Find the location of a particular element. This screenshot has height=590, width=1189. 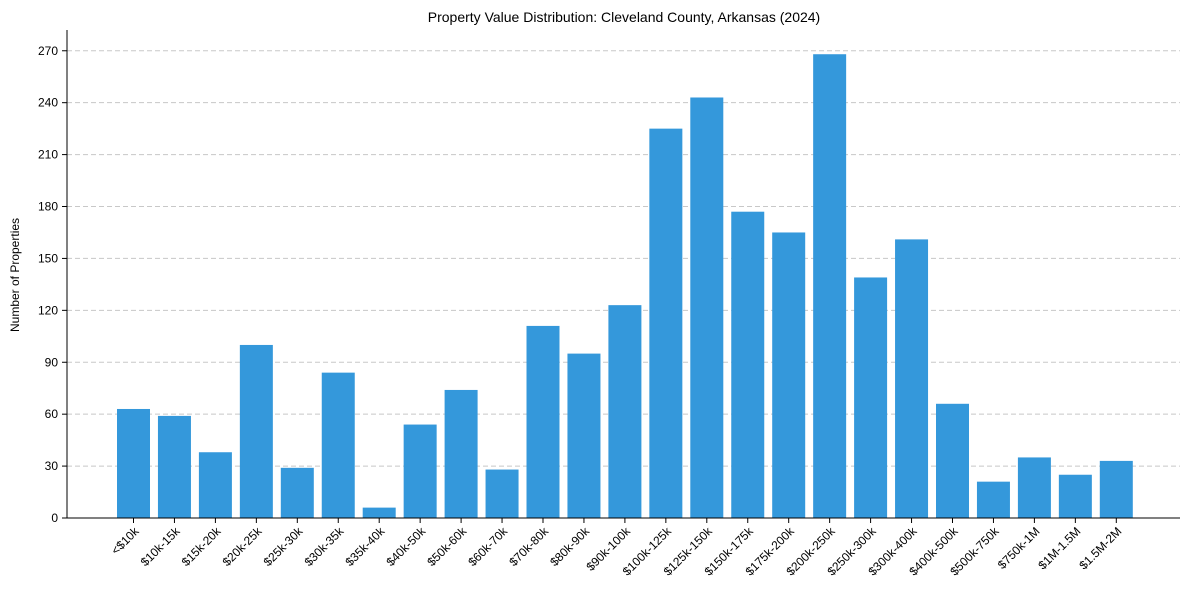

y-tick-label: 180 is located at coordinates (48, 207).